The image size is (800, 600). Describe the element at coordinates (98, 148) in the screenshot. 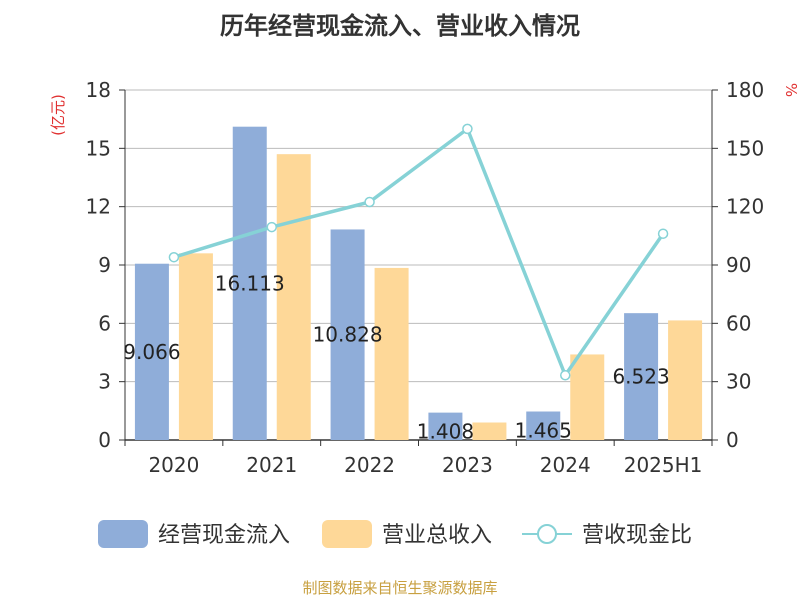

I see `left-axis-tick-label: 15` at that location.